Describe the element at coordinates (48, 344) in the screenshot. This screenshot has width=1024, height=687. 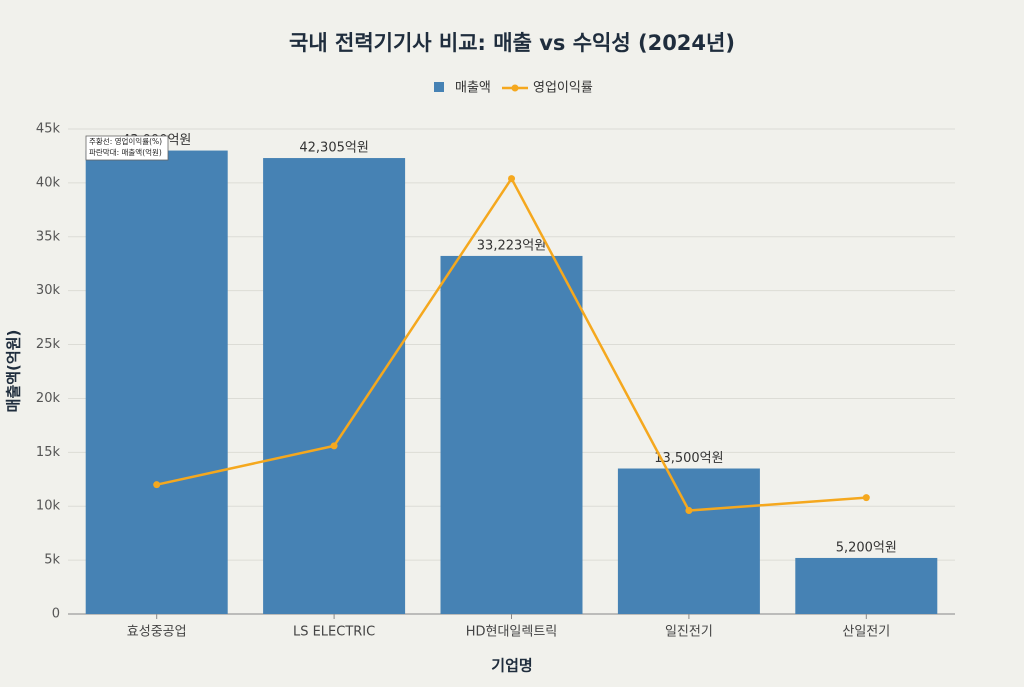
I see `y-tick-label: 25k` at that location.